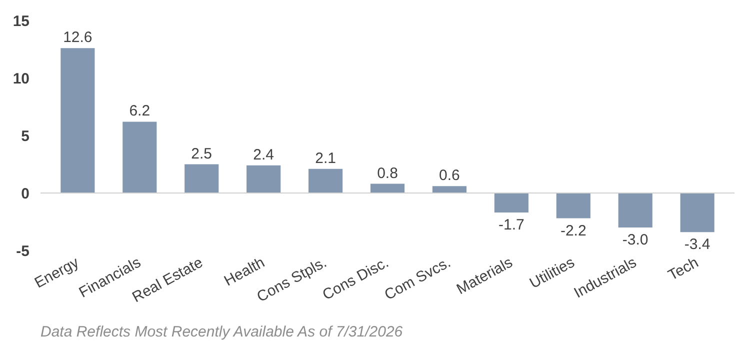  I want to click on data-label: 2.1, so click(325, 158).